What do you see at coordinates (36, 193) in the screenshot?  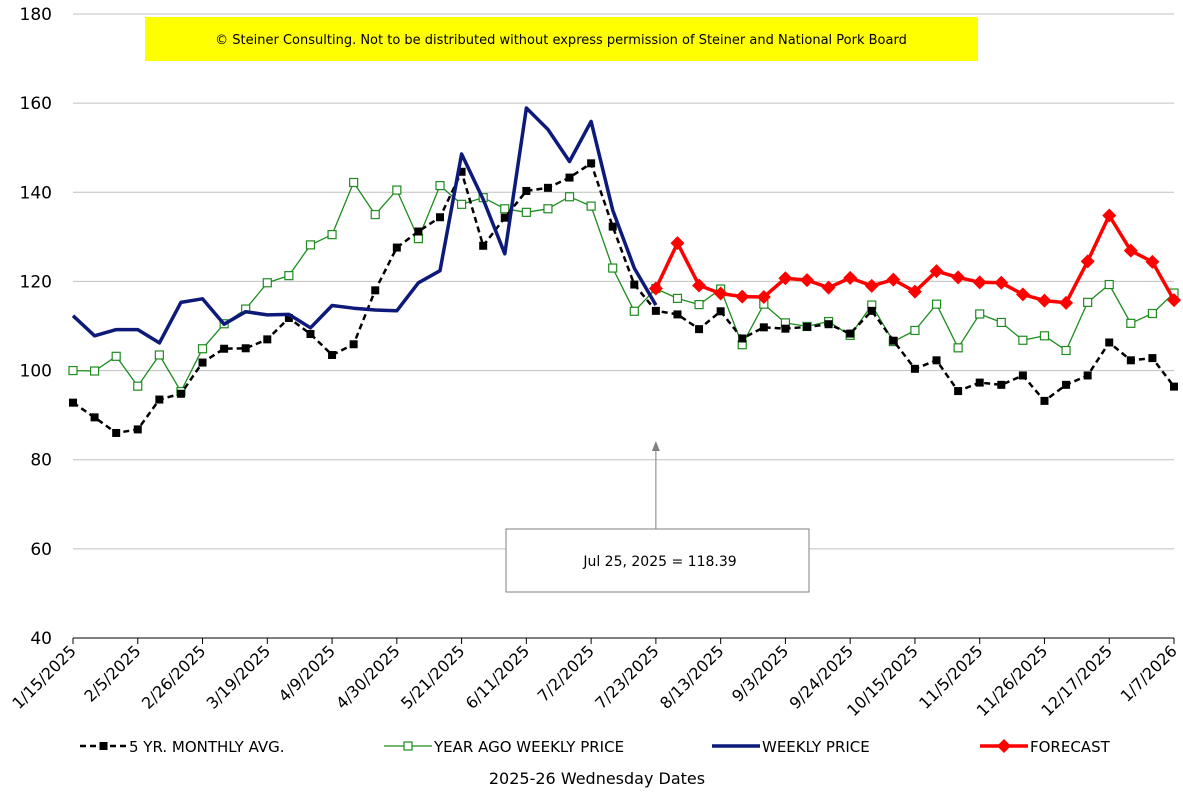 I see `y-tick-label: 140` at bounding box center [36, 193].